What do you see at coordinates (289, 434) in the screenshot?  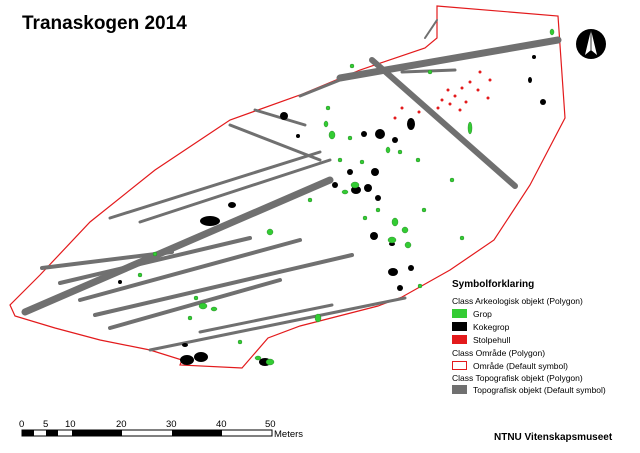 I see `scale-unit: Meters` at bounding box center [289, 434].